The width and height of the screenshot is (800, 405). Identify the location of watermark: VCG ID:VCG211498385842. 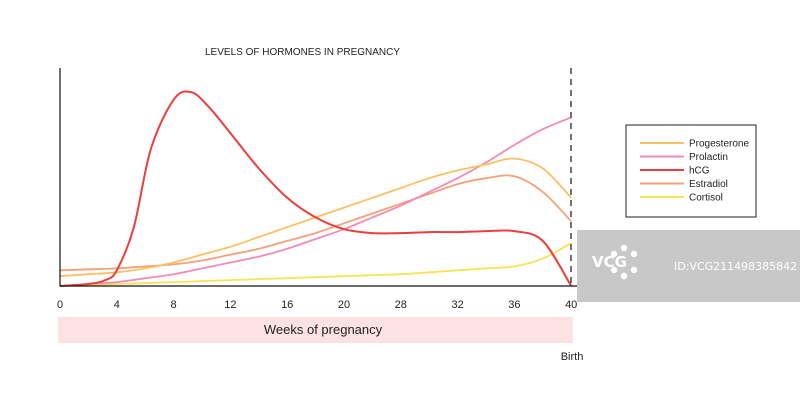
(688, 266).